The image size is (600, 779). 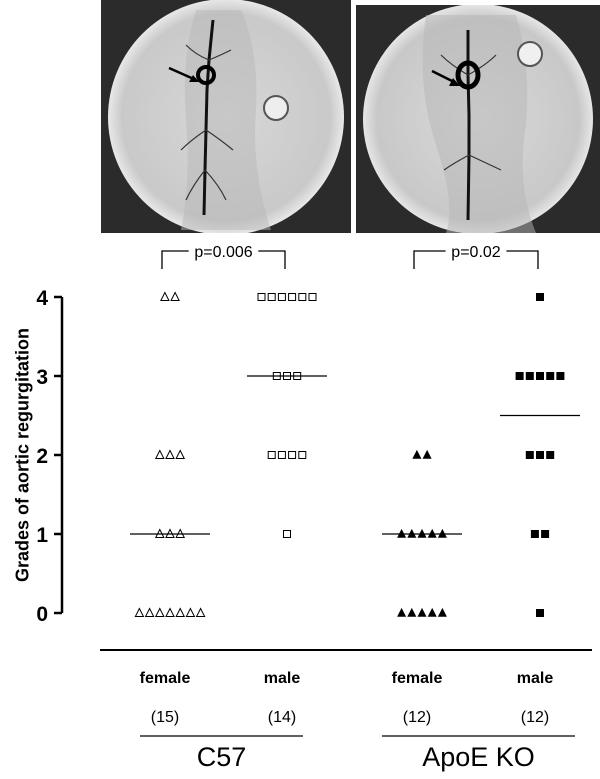 I want to click on c57-angiogram-image, so click(x=226, y=116).